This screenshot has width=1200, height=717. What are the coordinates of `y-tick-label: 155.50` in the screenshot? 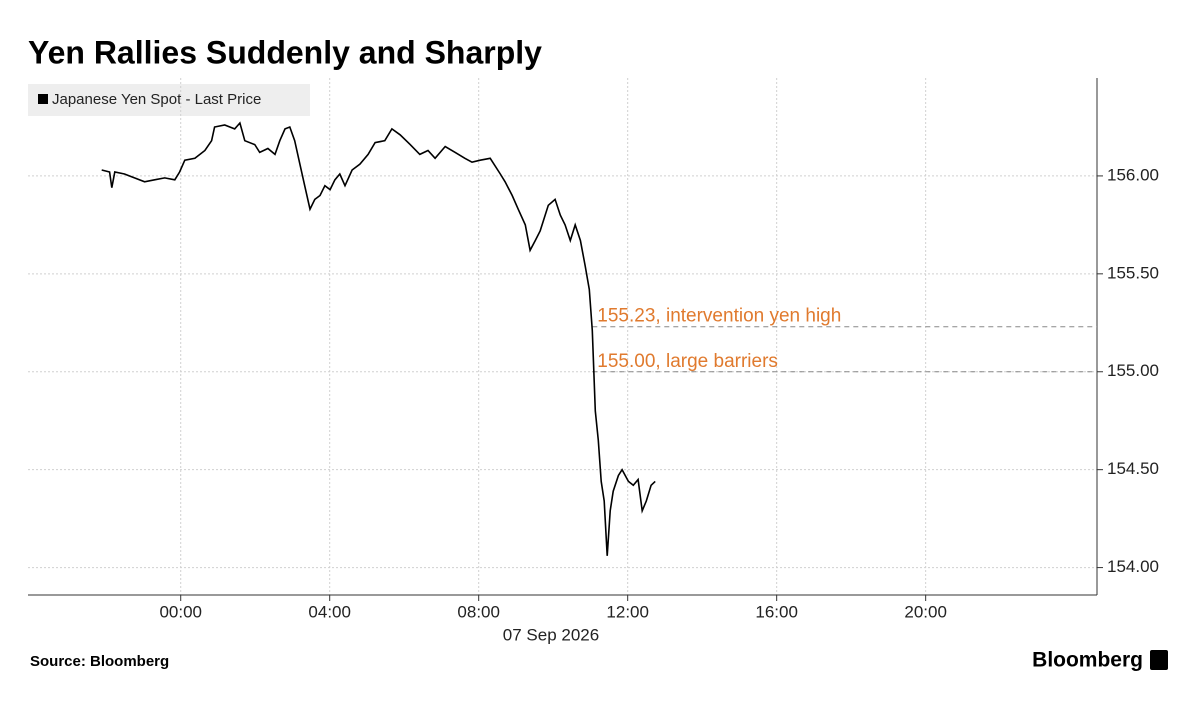 It's located at (1133, 272).